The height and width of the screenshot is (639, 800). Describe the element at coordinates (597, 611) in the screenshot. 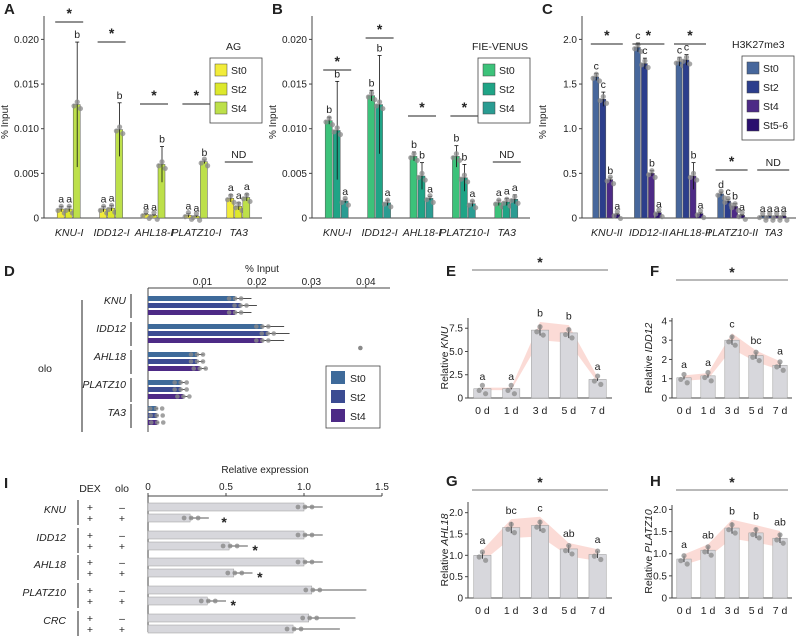

I see `category-label: 7 d` at that location.